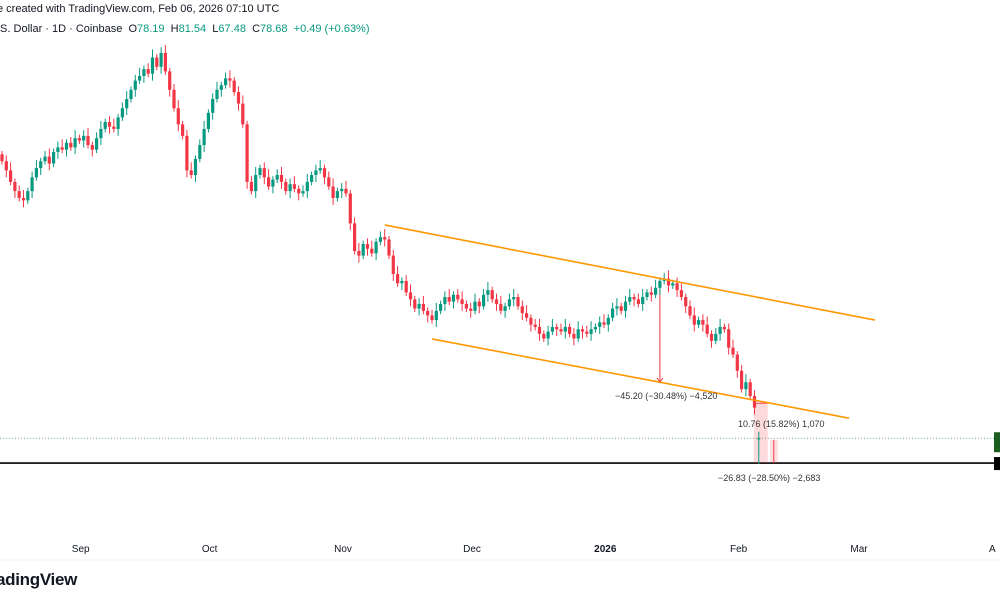 The height and width of the screenshot is (600, 1000). Describe the element at coordinates (256, 29) in the screenshot. I see `close-label: C` at that location.